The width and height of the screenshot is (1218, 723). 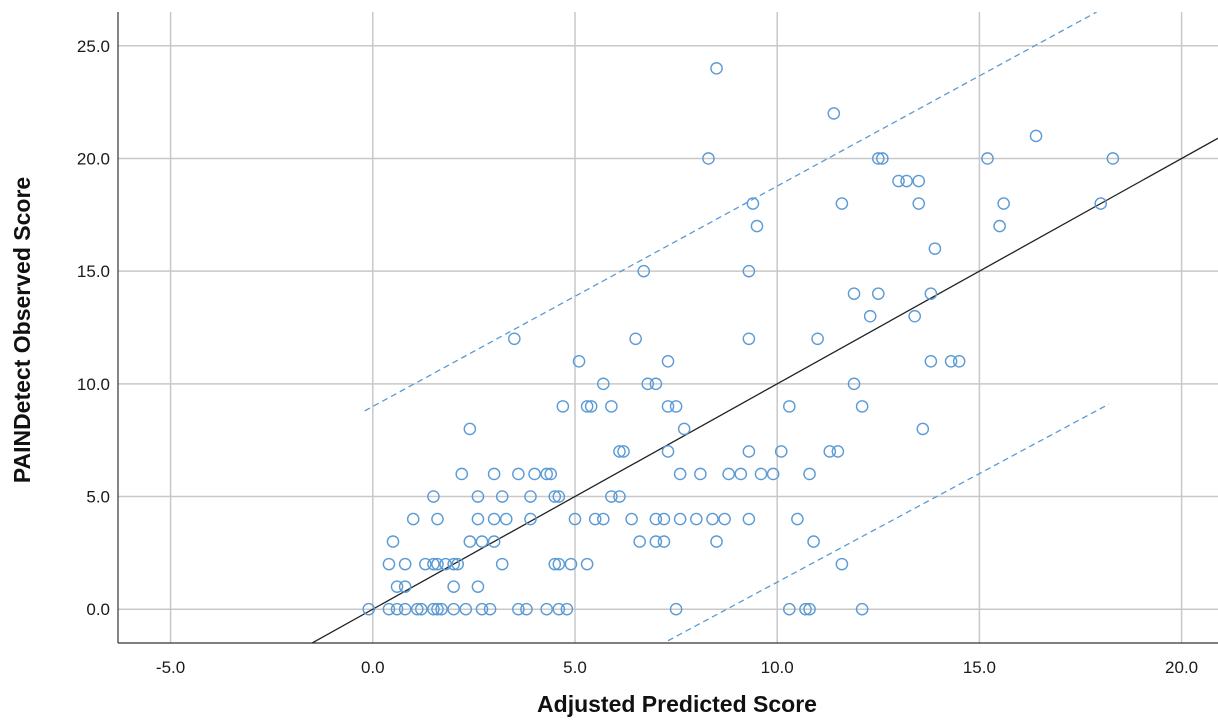 What do you see at coordinates (777, 667) in the screenshot?
I see `x-tick-label: 10.0` at bounding box center [777, 667].